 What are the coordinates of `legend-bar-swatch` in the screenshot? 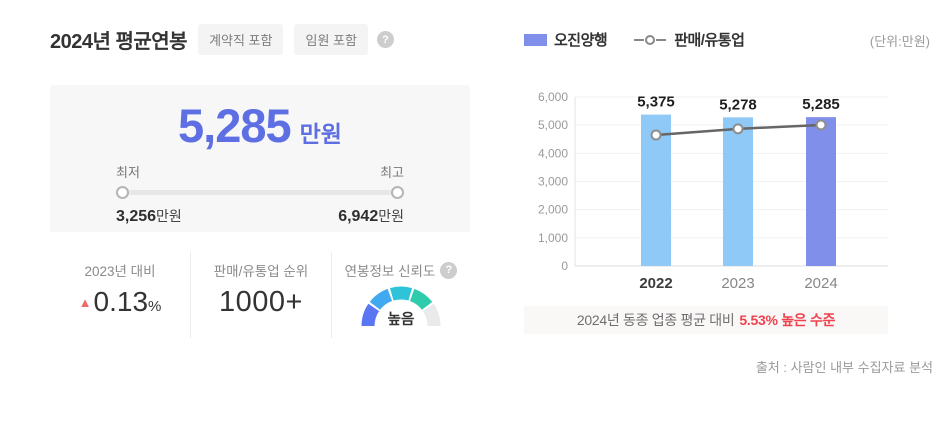 It's located at (535, 39).